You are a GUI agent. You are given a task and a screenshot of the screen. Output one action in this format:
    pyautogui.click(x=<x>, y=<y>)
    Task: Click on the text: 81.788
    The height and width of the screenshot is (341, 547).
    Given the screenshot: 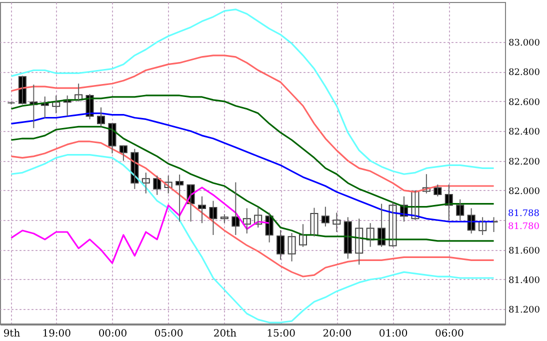 What is the action you would take?
    pyautogui.click(x=524, y=213)
    